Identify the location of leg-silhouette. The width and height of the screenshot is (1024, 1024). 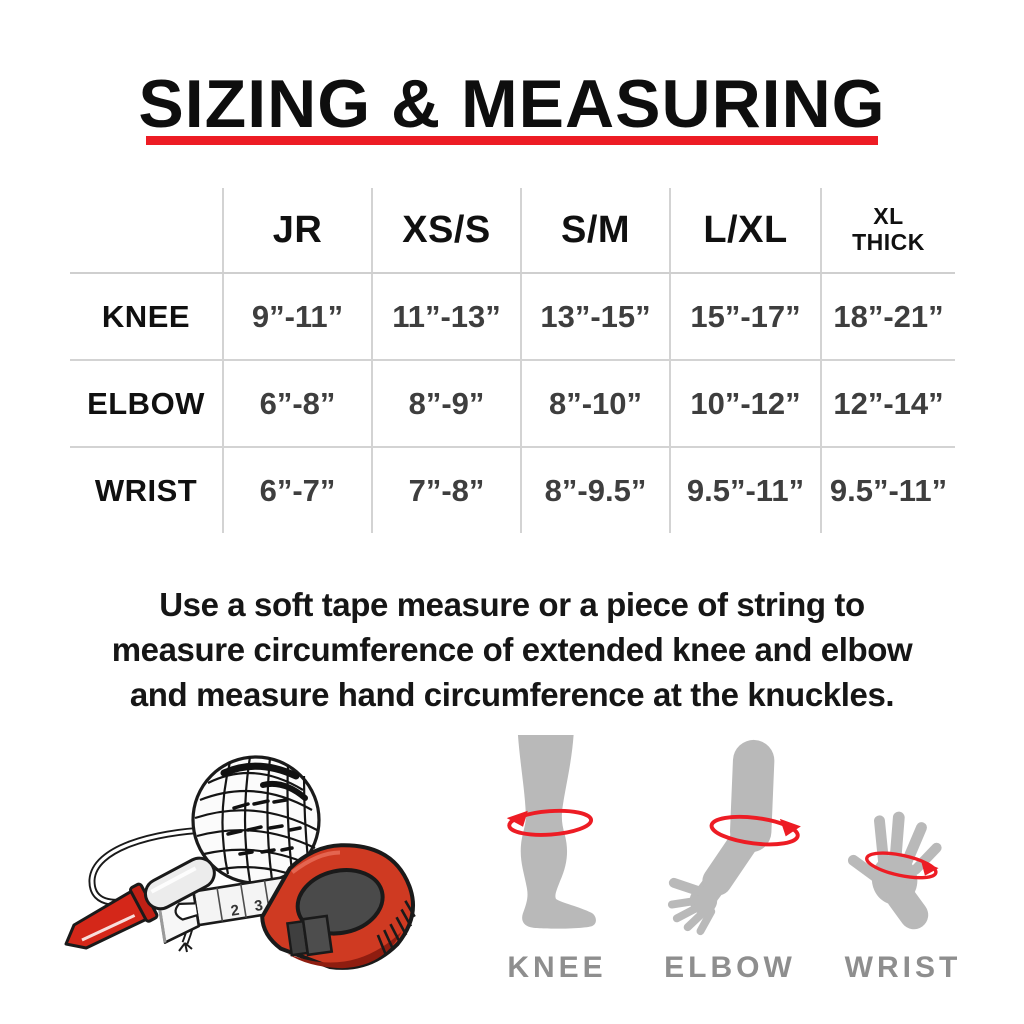
(556, 832).